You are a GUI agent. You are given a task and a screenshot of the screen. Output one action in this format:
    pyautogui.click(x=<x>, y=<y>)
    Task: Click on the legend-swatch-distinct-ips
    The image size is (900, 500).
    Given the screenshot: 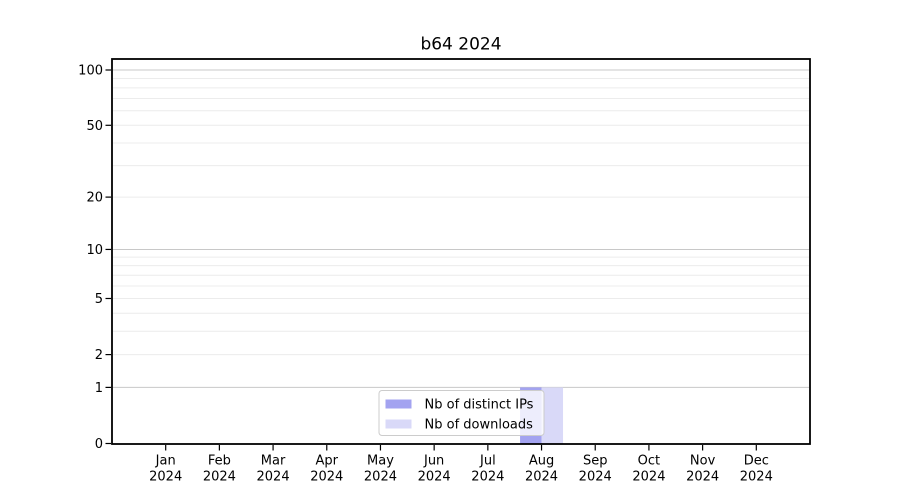 What is the action you would take?
    pyautogui.click(x=398, y=404)
    